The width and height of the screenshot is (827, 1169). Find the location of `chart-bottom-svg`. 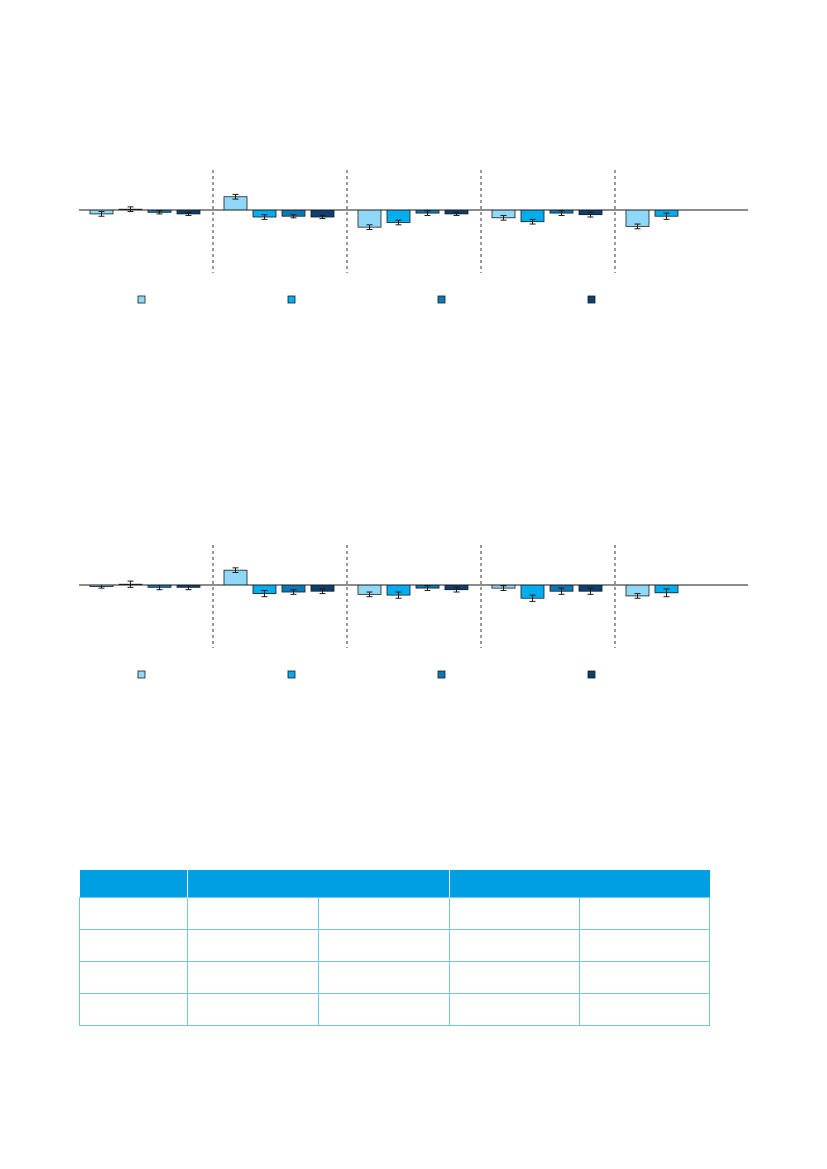

chart-bottom-svg is located at coordinates (413, 612).